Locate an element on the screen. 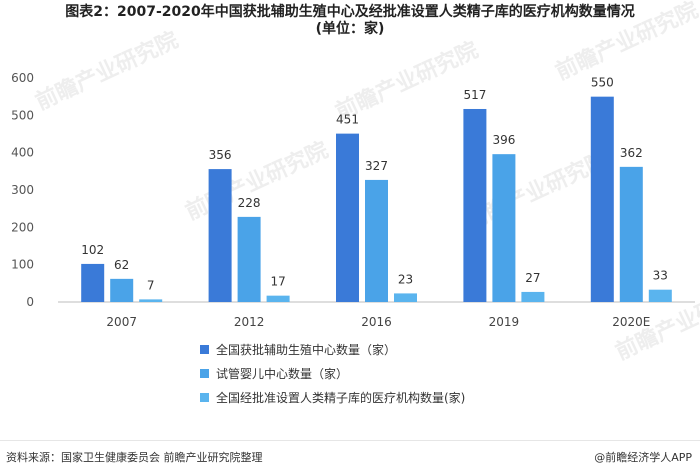 This screenshot has height=470, width=700. x-tick-label: 2016 is located at coordinates (376, 322).